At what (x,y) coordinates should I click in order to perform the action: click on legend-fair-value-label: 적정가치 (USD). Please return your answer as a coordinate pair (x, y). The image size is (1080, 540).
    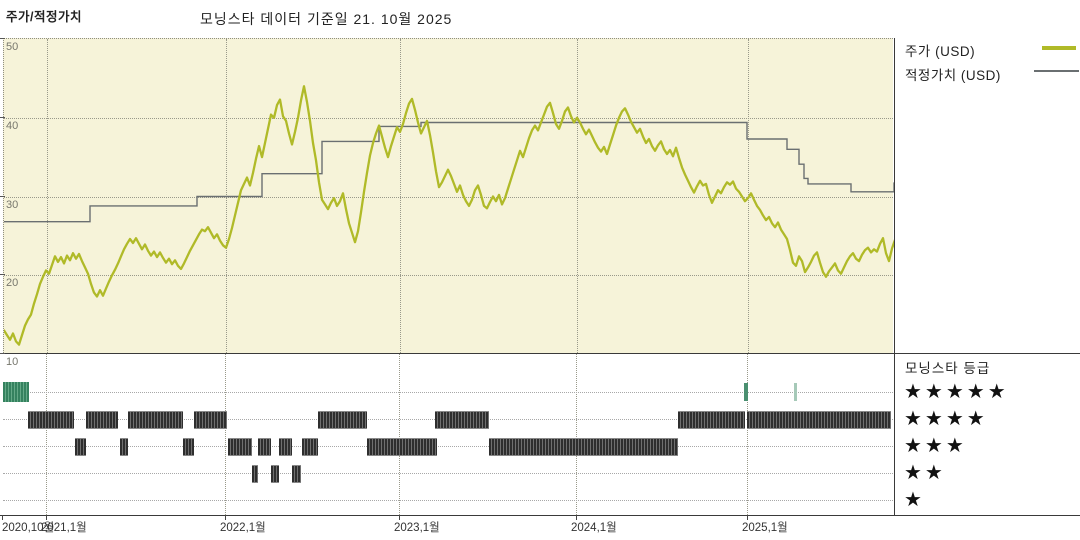
    Looking at the image, I should click on (953, 75).